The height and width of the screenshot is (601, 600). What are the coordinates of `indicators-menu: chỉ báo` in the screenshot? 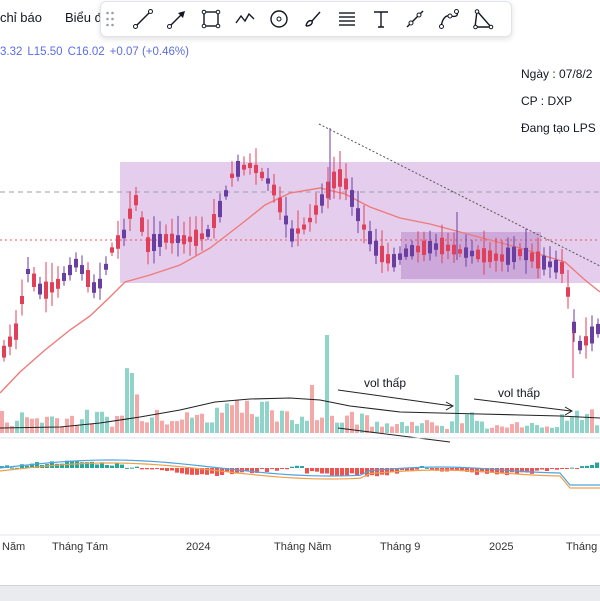 It's located at (21, 17).